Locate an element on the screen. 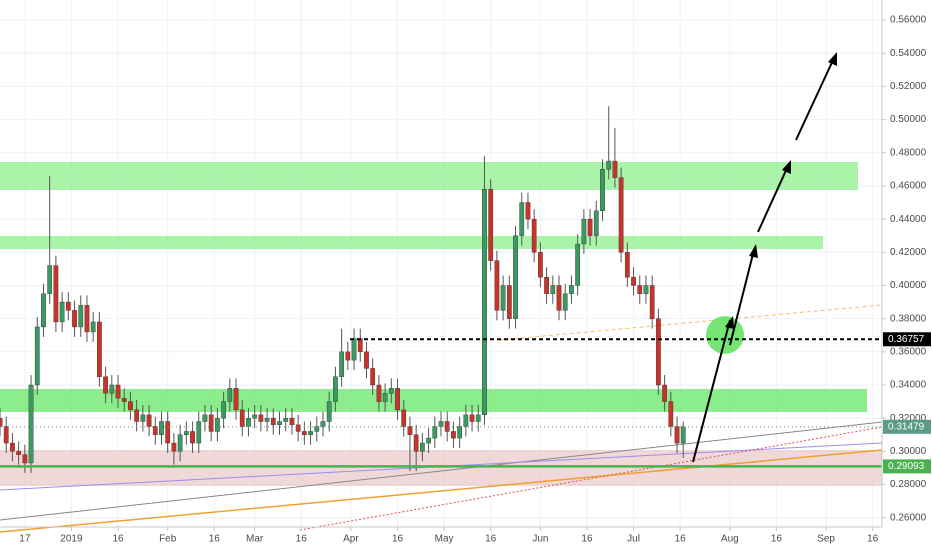  x-tick-label: Aug is located at coordinates (730, 539).